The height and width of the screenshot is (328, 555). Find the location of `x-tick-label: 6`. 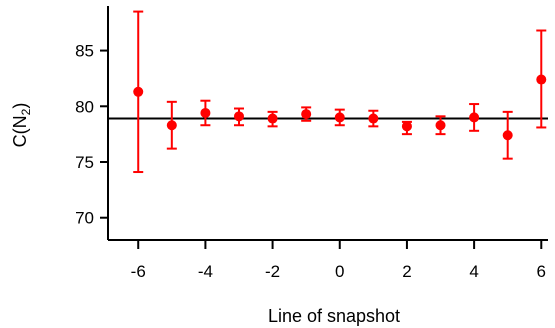

x-tick-label: 6 is located at coordinates (541, 271).